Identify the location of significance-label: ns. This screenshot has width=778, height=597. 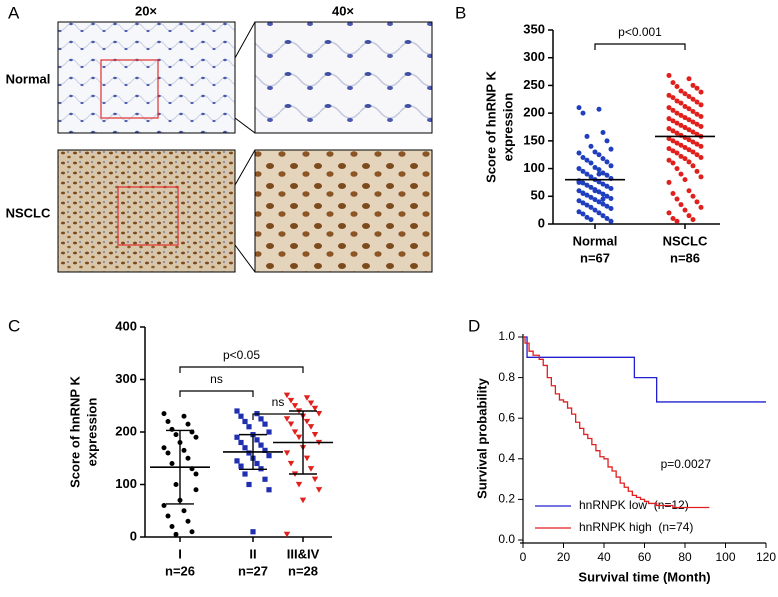
(216, 379).